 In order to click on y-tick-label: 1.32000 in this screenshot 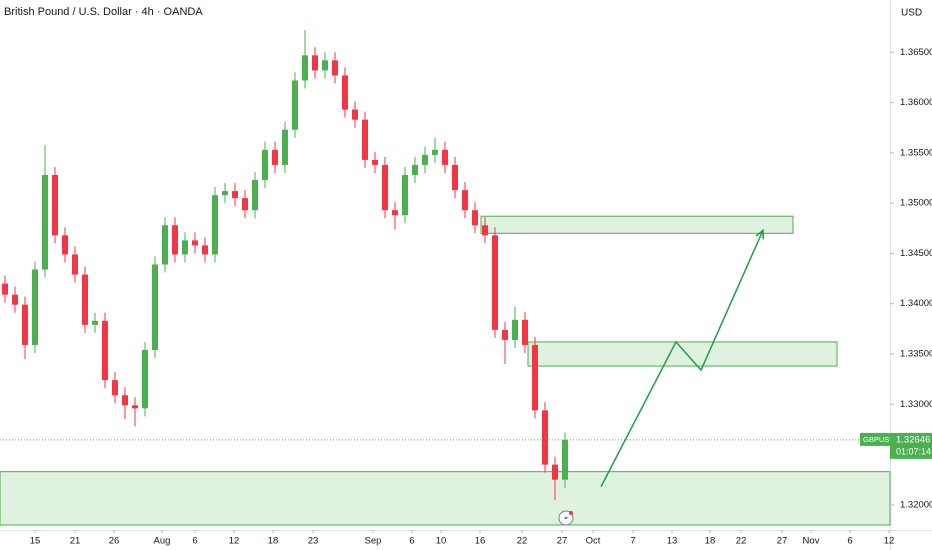, I will do `click(916, 504)`.